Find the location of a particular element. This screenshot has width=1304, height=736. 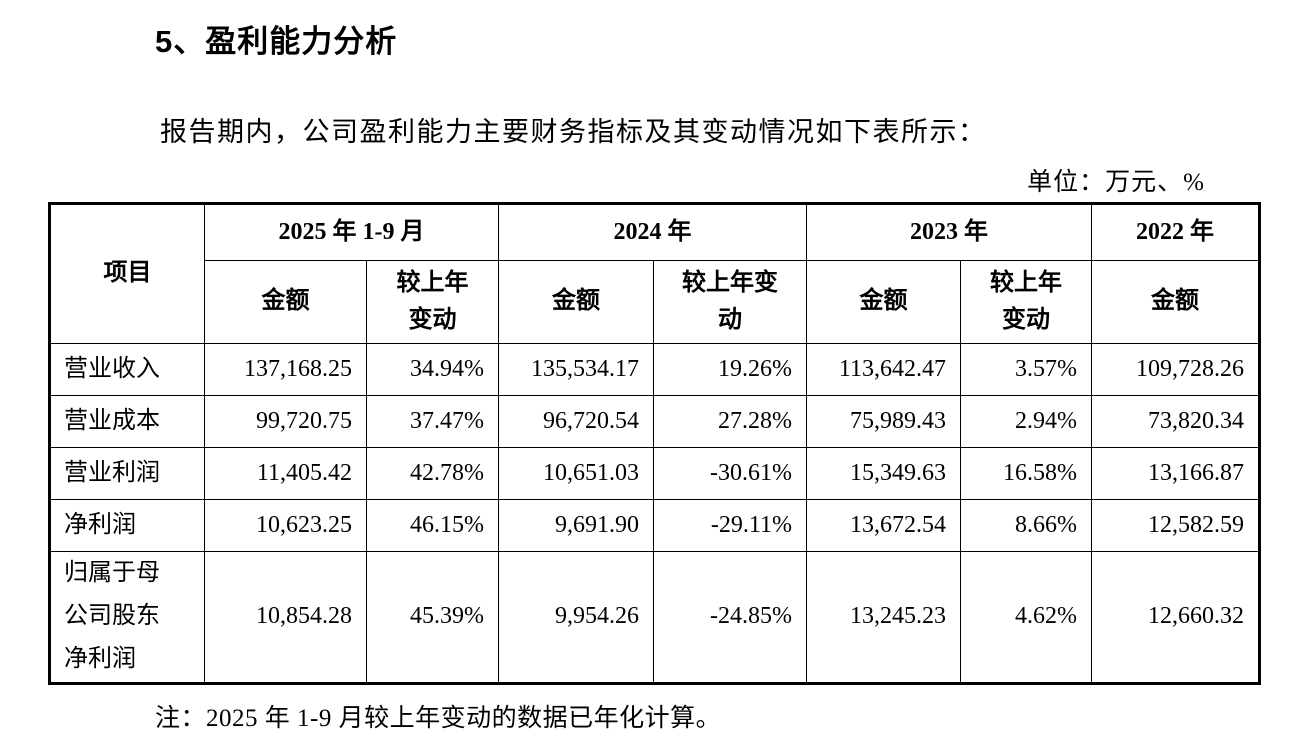

cell-value: 10,651.03 is located at coordinates (576, 473).